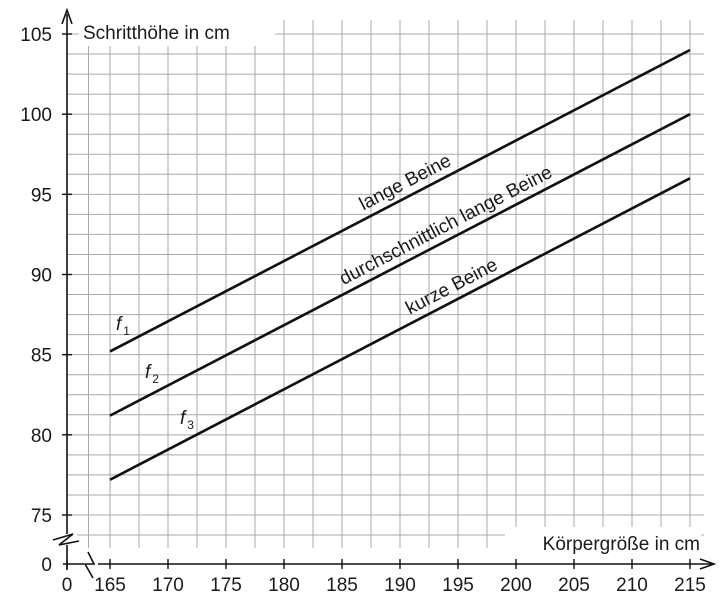  What do you see at coordinates (110, 585) in the screenshot?
I see `x-tick-label: 165` at bounding box center [110, 585].